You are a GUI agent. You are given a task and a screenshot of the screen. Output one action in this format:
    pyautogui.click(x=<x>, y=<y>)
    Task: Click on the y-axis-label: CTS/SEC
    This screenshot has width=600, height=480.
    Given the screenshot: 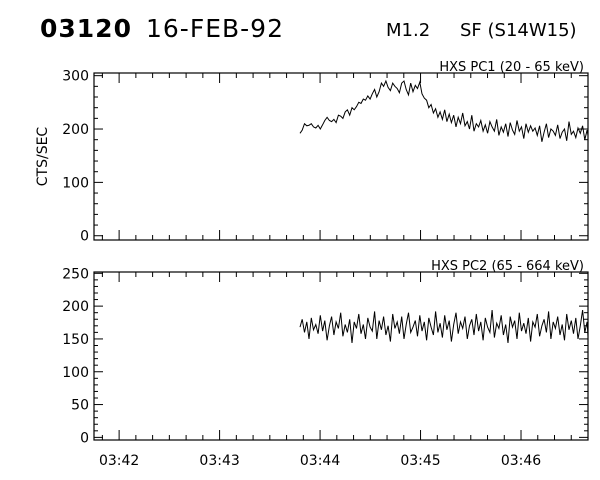 What is the action you would take?
    pyautogui.click(x=43, y=157)
    